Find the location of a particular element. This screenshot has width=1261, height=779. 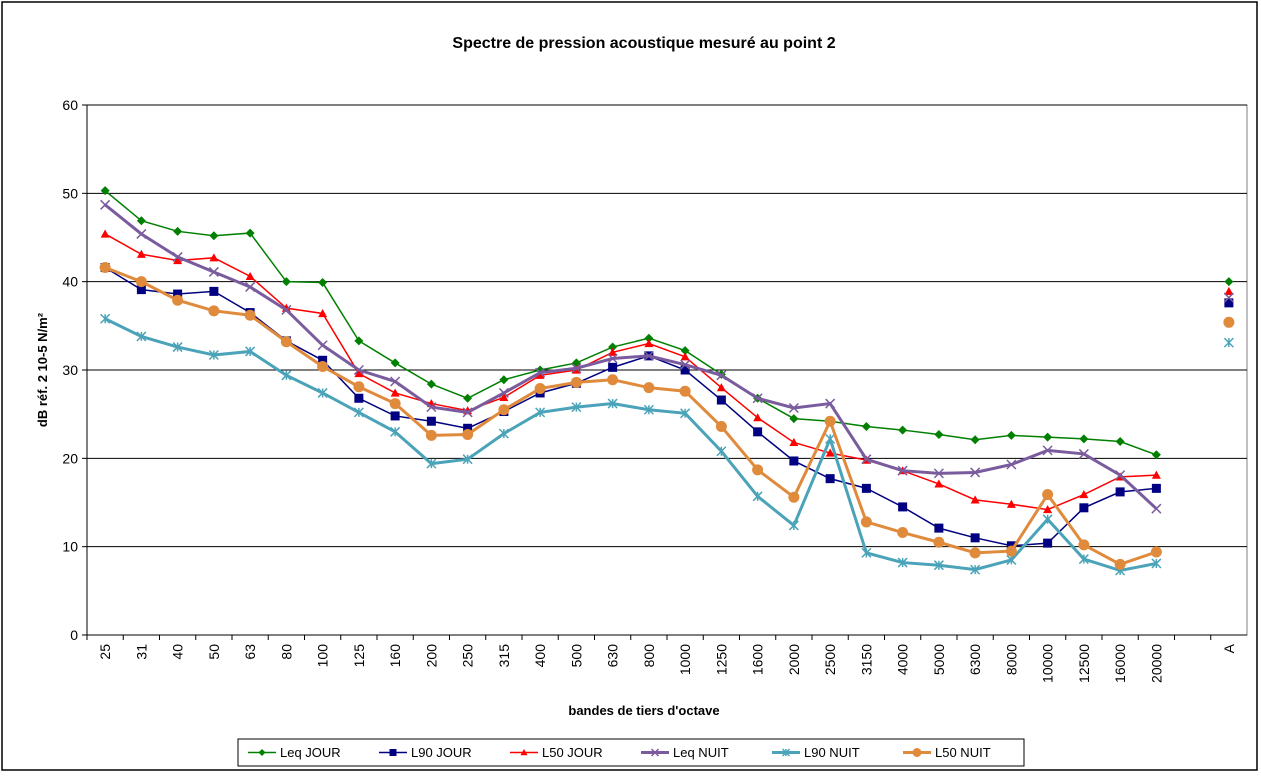

x-tick-label: 400 is located at coordinates (540, 656).